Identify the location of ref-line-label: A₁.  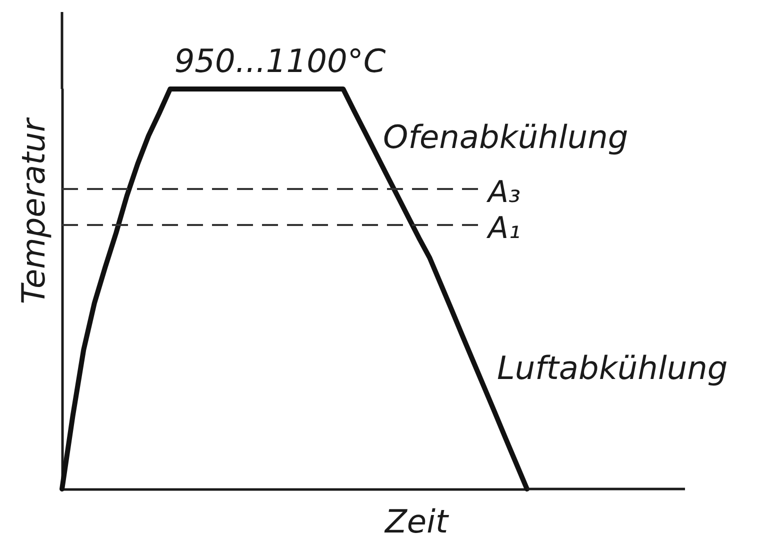
(503, 228).